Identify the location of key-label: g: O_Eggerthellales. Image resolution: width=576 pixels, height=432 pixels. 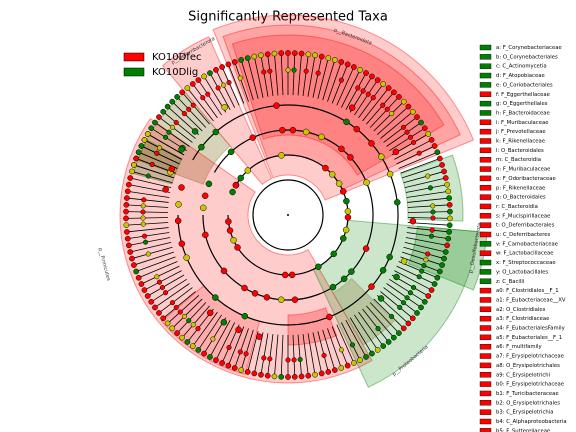
(522, 104).